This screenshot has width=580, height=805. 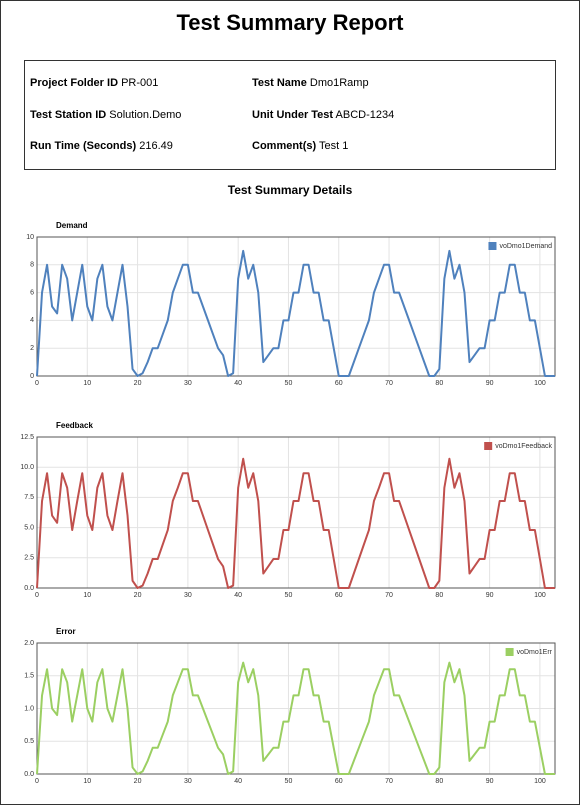 I want to click on legend-label: voDmo1Err, so click(x=535, y=652).